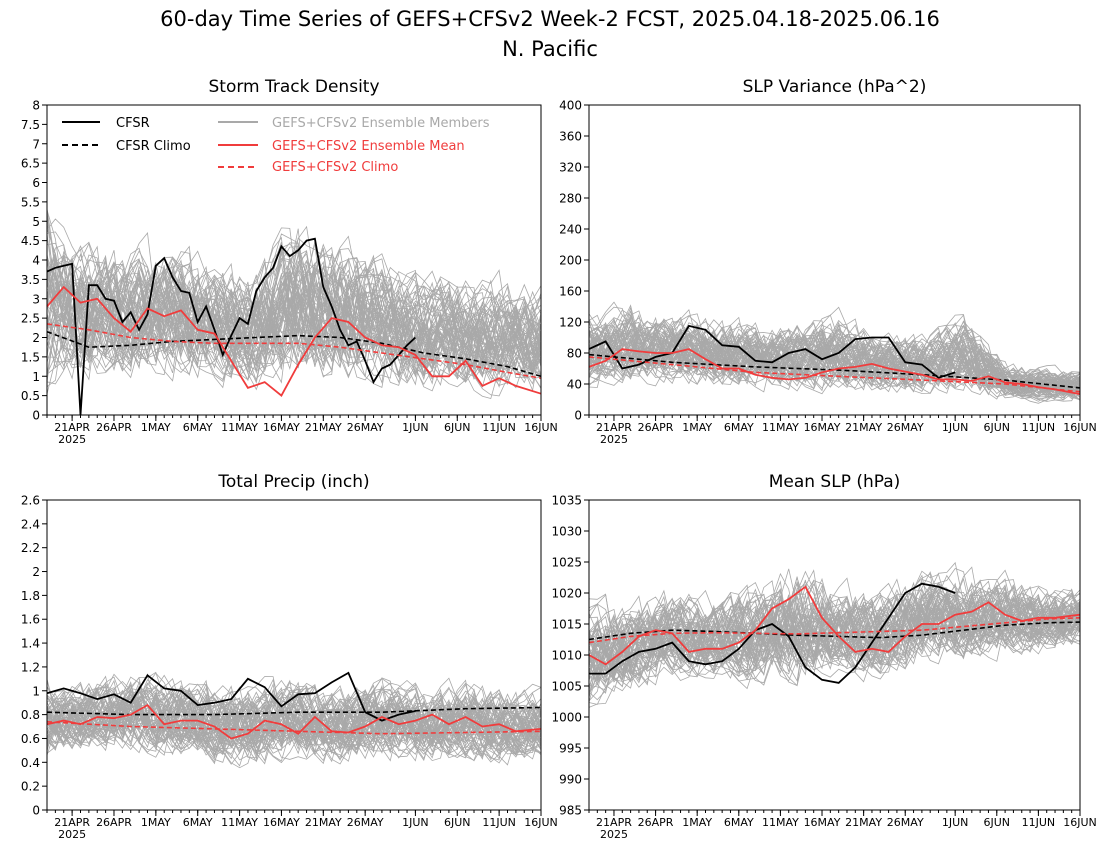 This screenshot has width=1100, height=850. Describe the element at coordinates (30, 396) in the screenshot. I see `y-tick-label: 0.5` at that location.